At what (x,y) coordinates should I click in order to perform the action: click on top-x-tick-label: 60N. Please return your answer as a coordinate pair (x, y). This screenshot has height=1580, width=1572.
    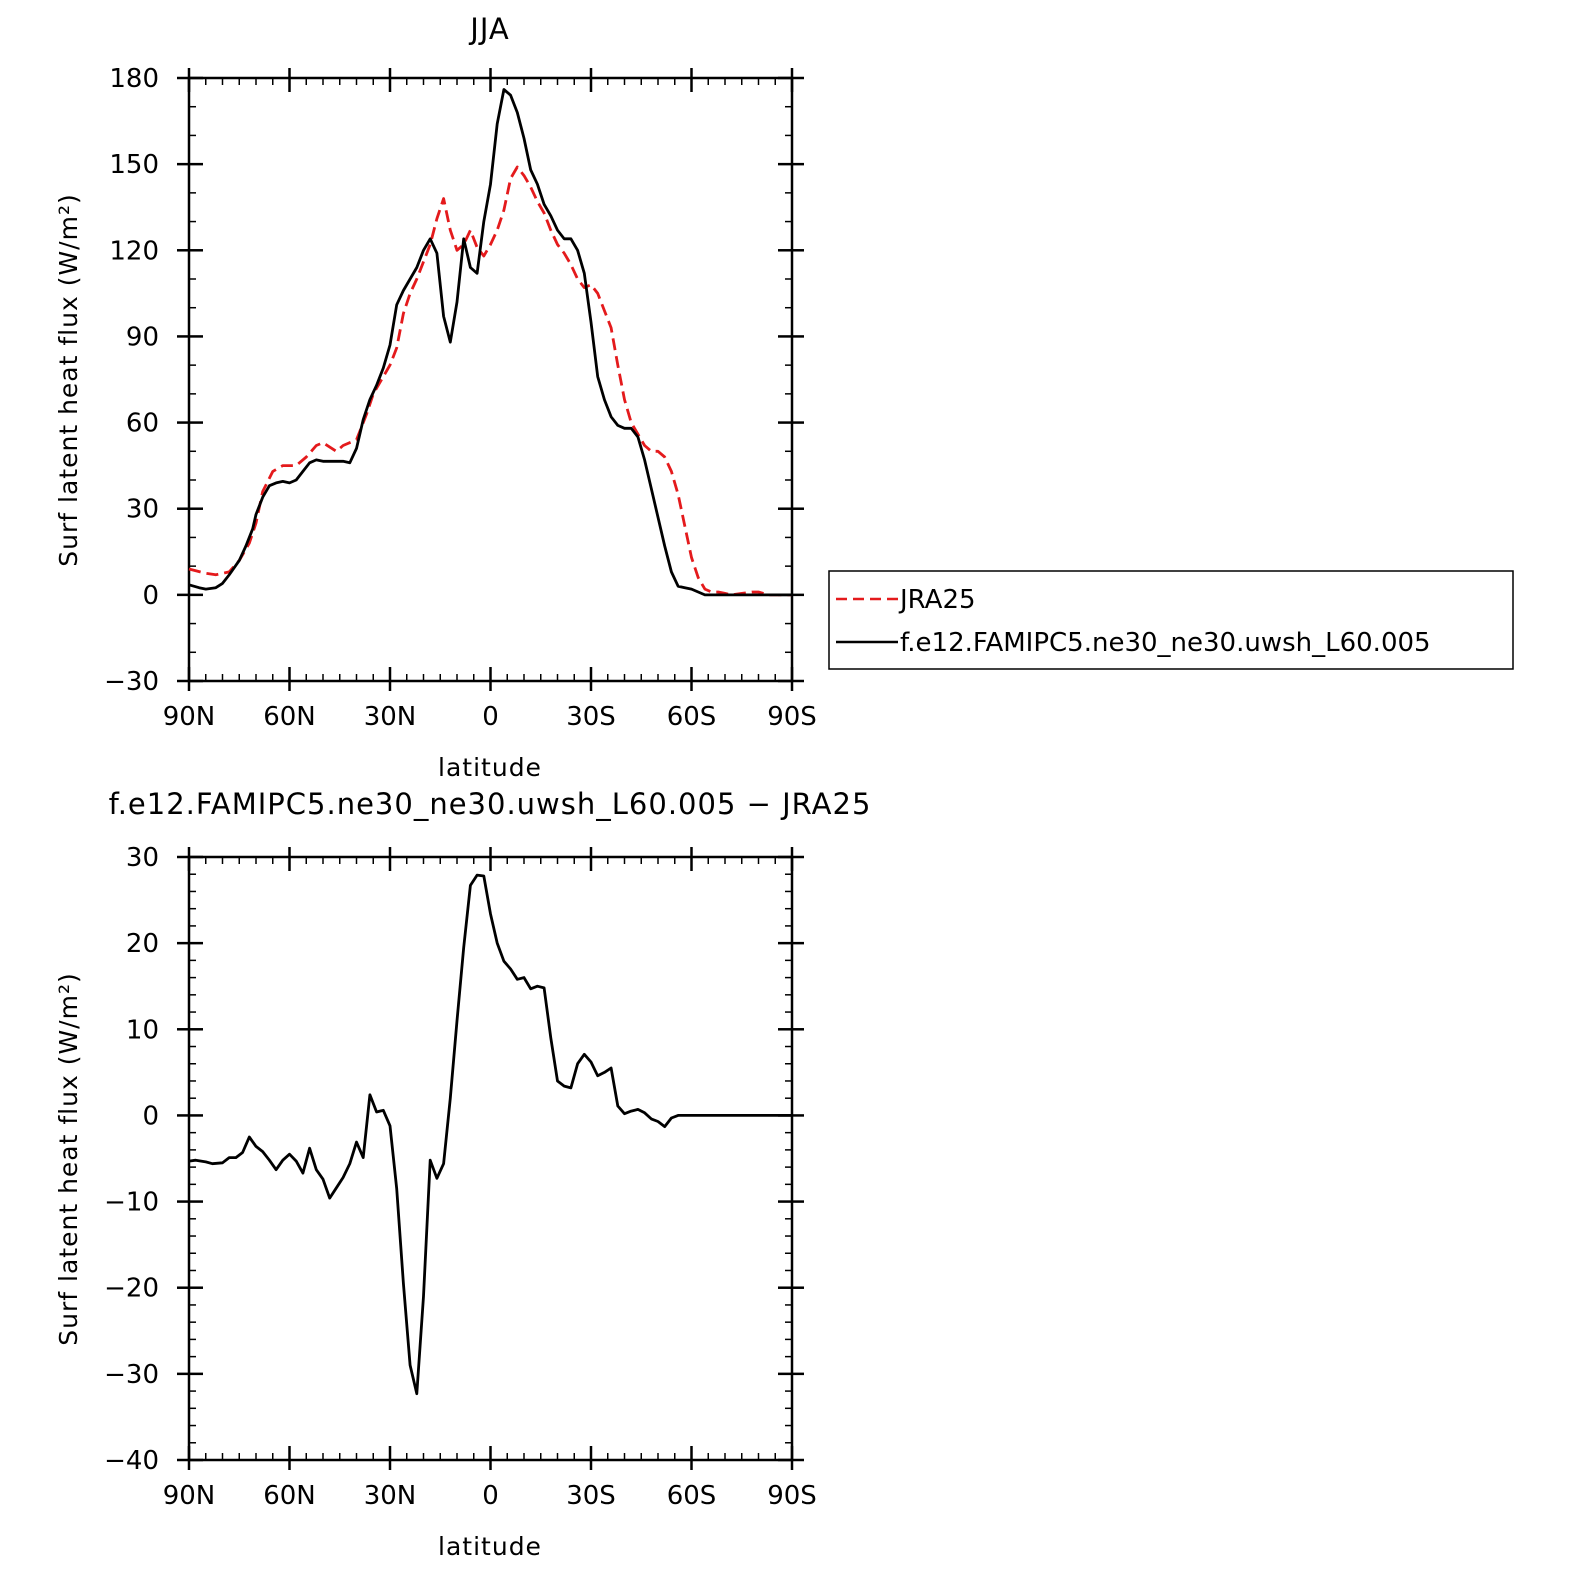
    Looking at the image, I should click on (289, 717).